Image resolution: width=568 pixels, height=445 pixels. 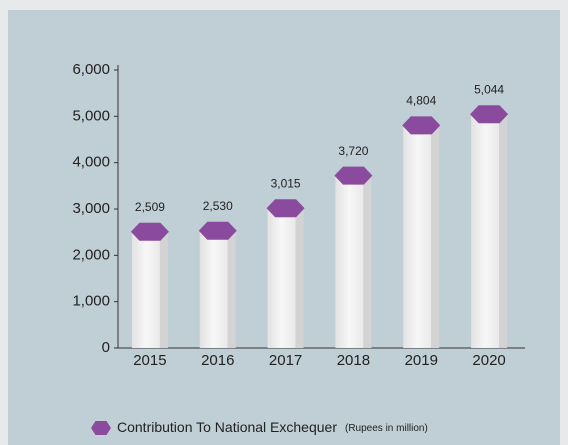 I want to click on x-tick-label: 2017, so click(x=285, y=360).